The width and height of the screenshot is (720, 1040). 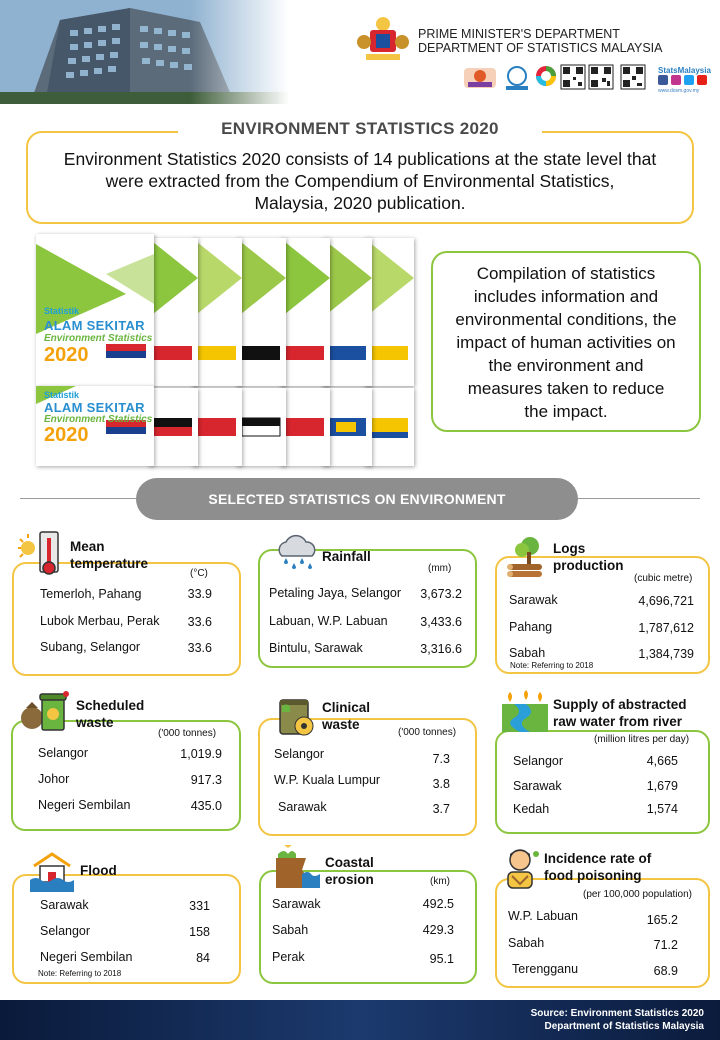 What do you see at coordinates (642, 739) in the screenshot?
I see `card-unit: (million litres per day)` at bounding box center [642, 739].